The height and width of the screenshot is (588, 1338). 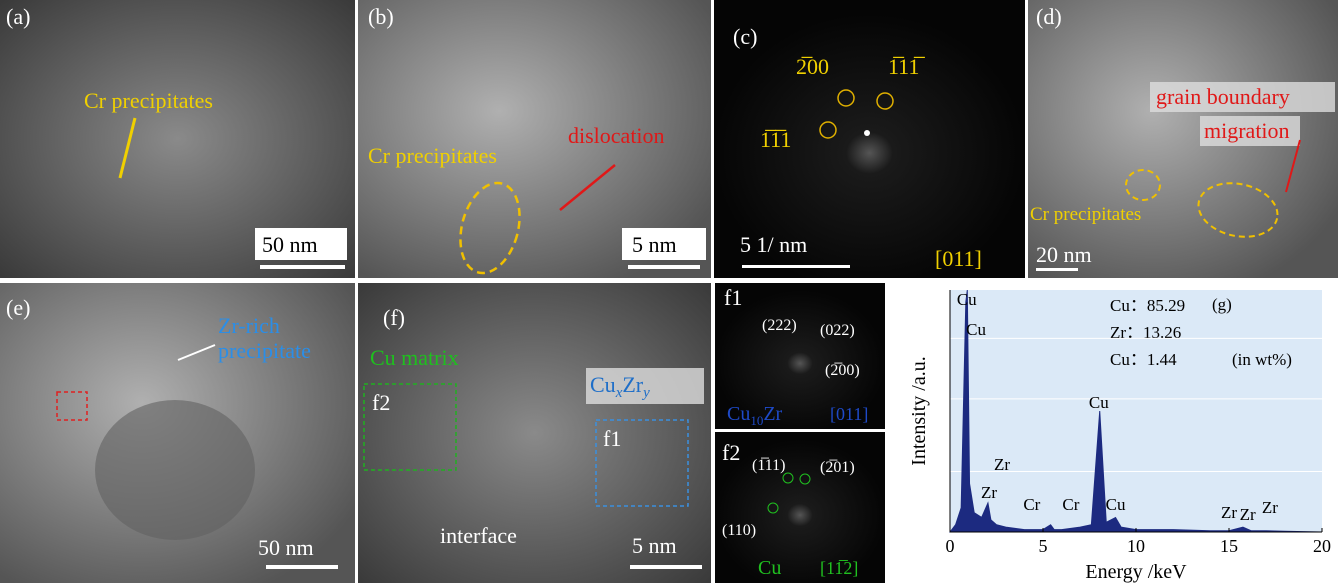 I want to click on scale-bar-label: 5 1/ nm, so click(x=773, y=244).